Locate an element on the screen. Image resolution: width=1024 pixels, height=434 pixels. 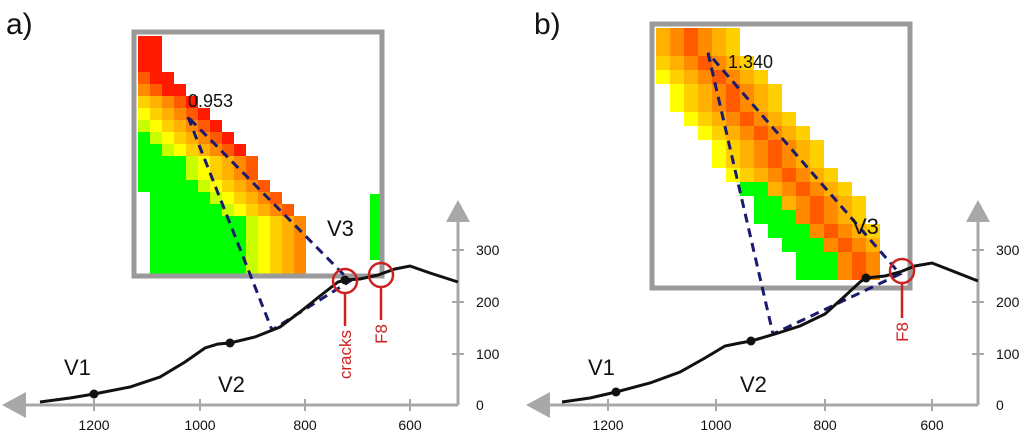
y-tick-label: 0 is located at coordinates (480, 405).